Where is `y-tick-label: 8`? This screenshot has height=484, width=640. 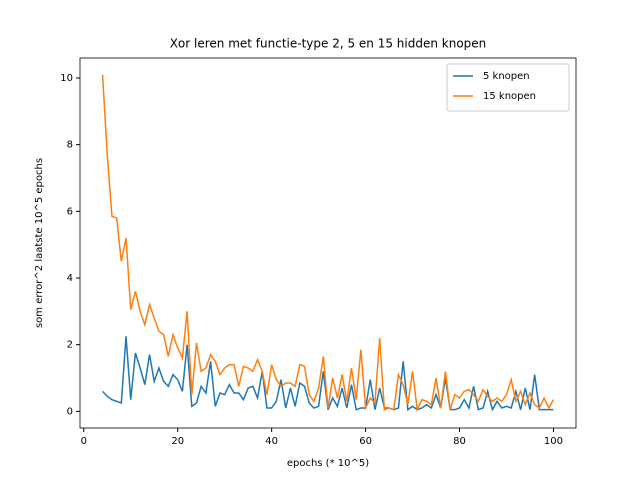 y-tick-label: 8 is located at coordinates (70, 145).